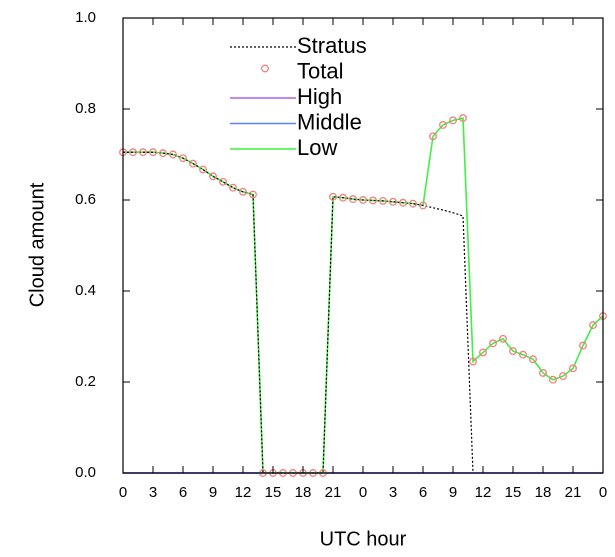 The height and width of the screenshot is (557, 615). What do you see at coordinates (363, 539) in the screenshot?
I see `x-axis-label: UTC hour` at bounding box center [363, 539].